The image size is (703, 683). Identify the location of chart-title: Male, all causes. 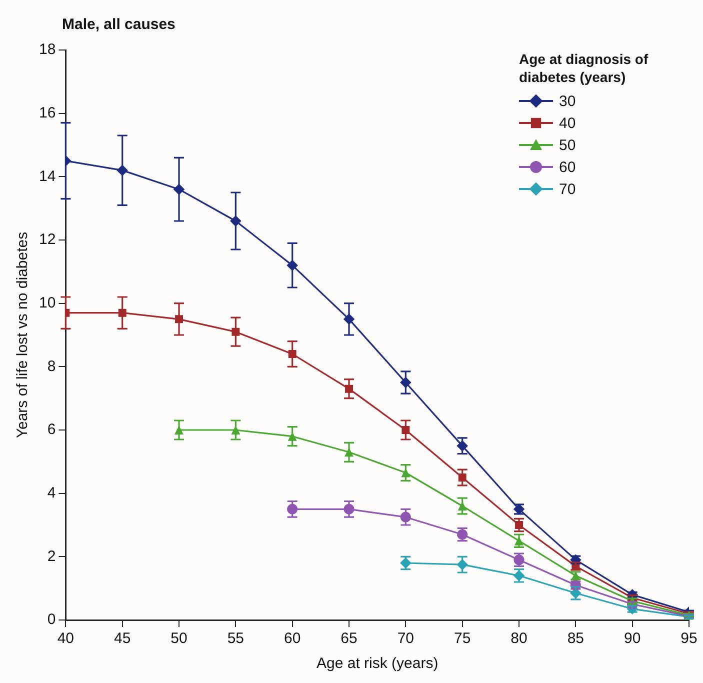
(119, 24).